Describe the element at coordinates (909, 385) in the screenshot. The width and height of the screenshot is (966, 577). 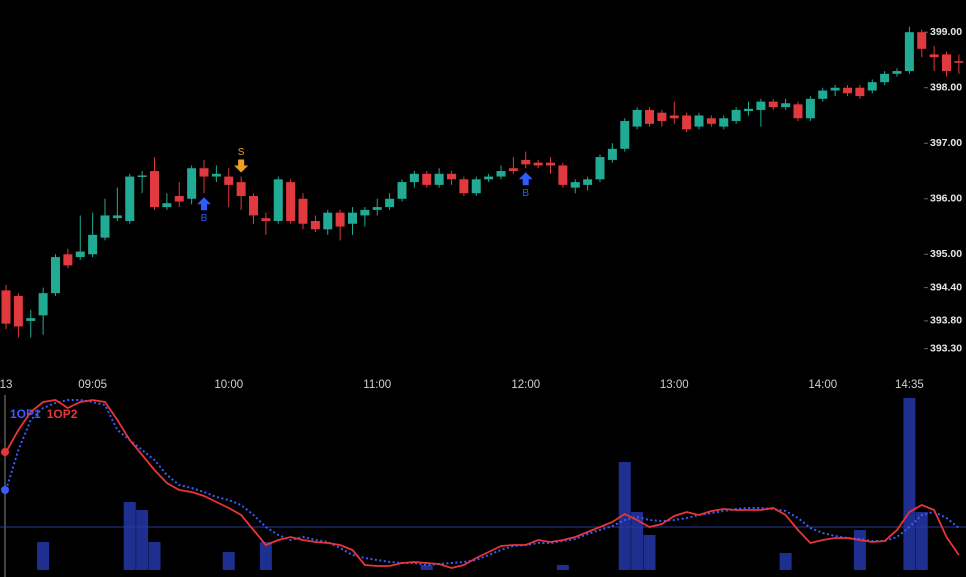
I see `x-tick-label: 14:35` at that location.